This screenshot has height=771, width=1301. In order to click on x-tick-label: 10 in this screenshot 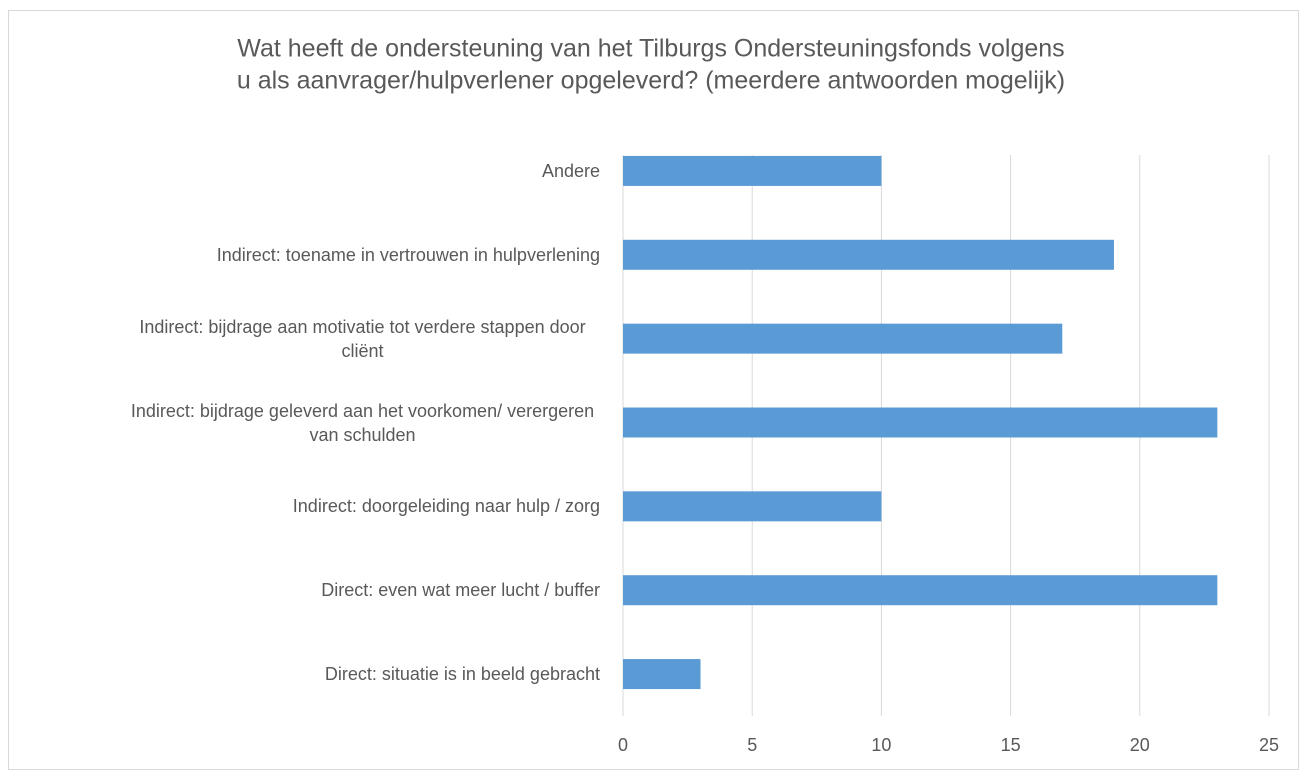, I will do `click(881, 745)`.